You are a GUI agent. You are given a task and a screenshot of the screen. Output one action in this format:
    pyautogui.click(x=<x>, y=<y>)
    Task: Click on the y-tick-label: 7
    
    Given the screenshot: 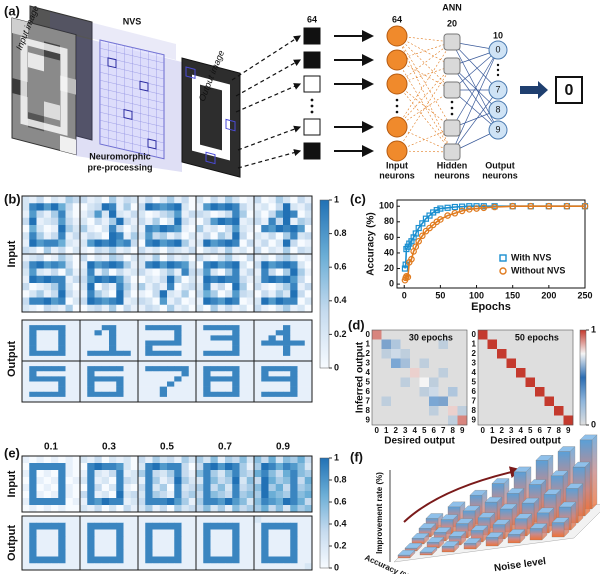 What is the action you would take?
    pyautogui.click(x=368, y=400)
    